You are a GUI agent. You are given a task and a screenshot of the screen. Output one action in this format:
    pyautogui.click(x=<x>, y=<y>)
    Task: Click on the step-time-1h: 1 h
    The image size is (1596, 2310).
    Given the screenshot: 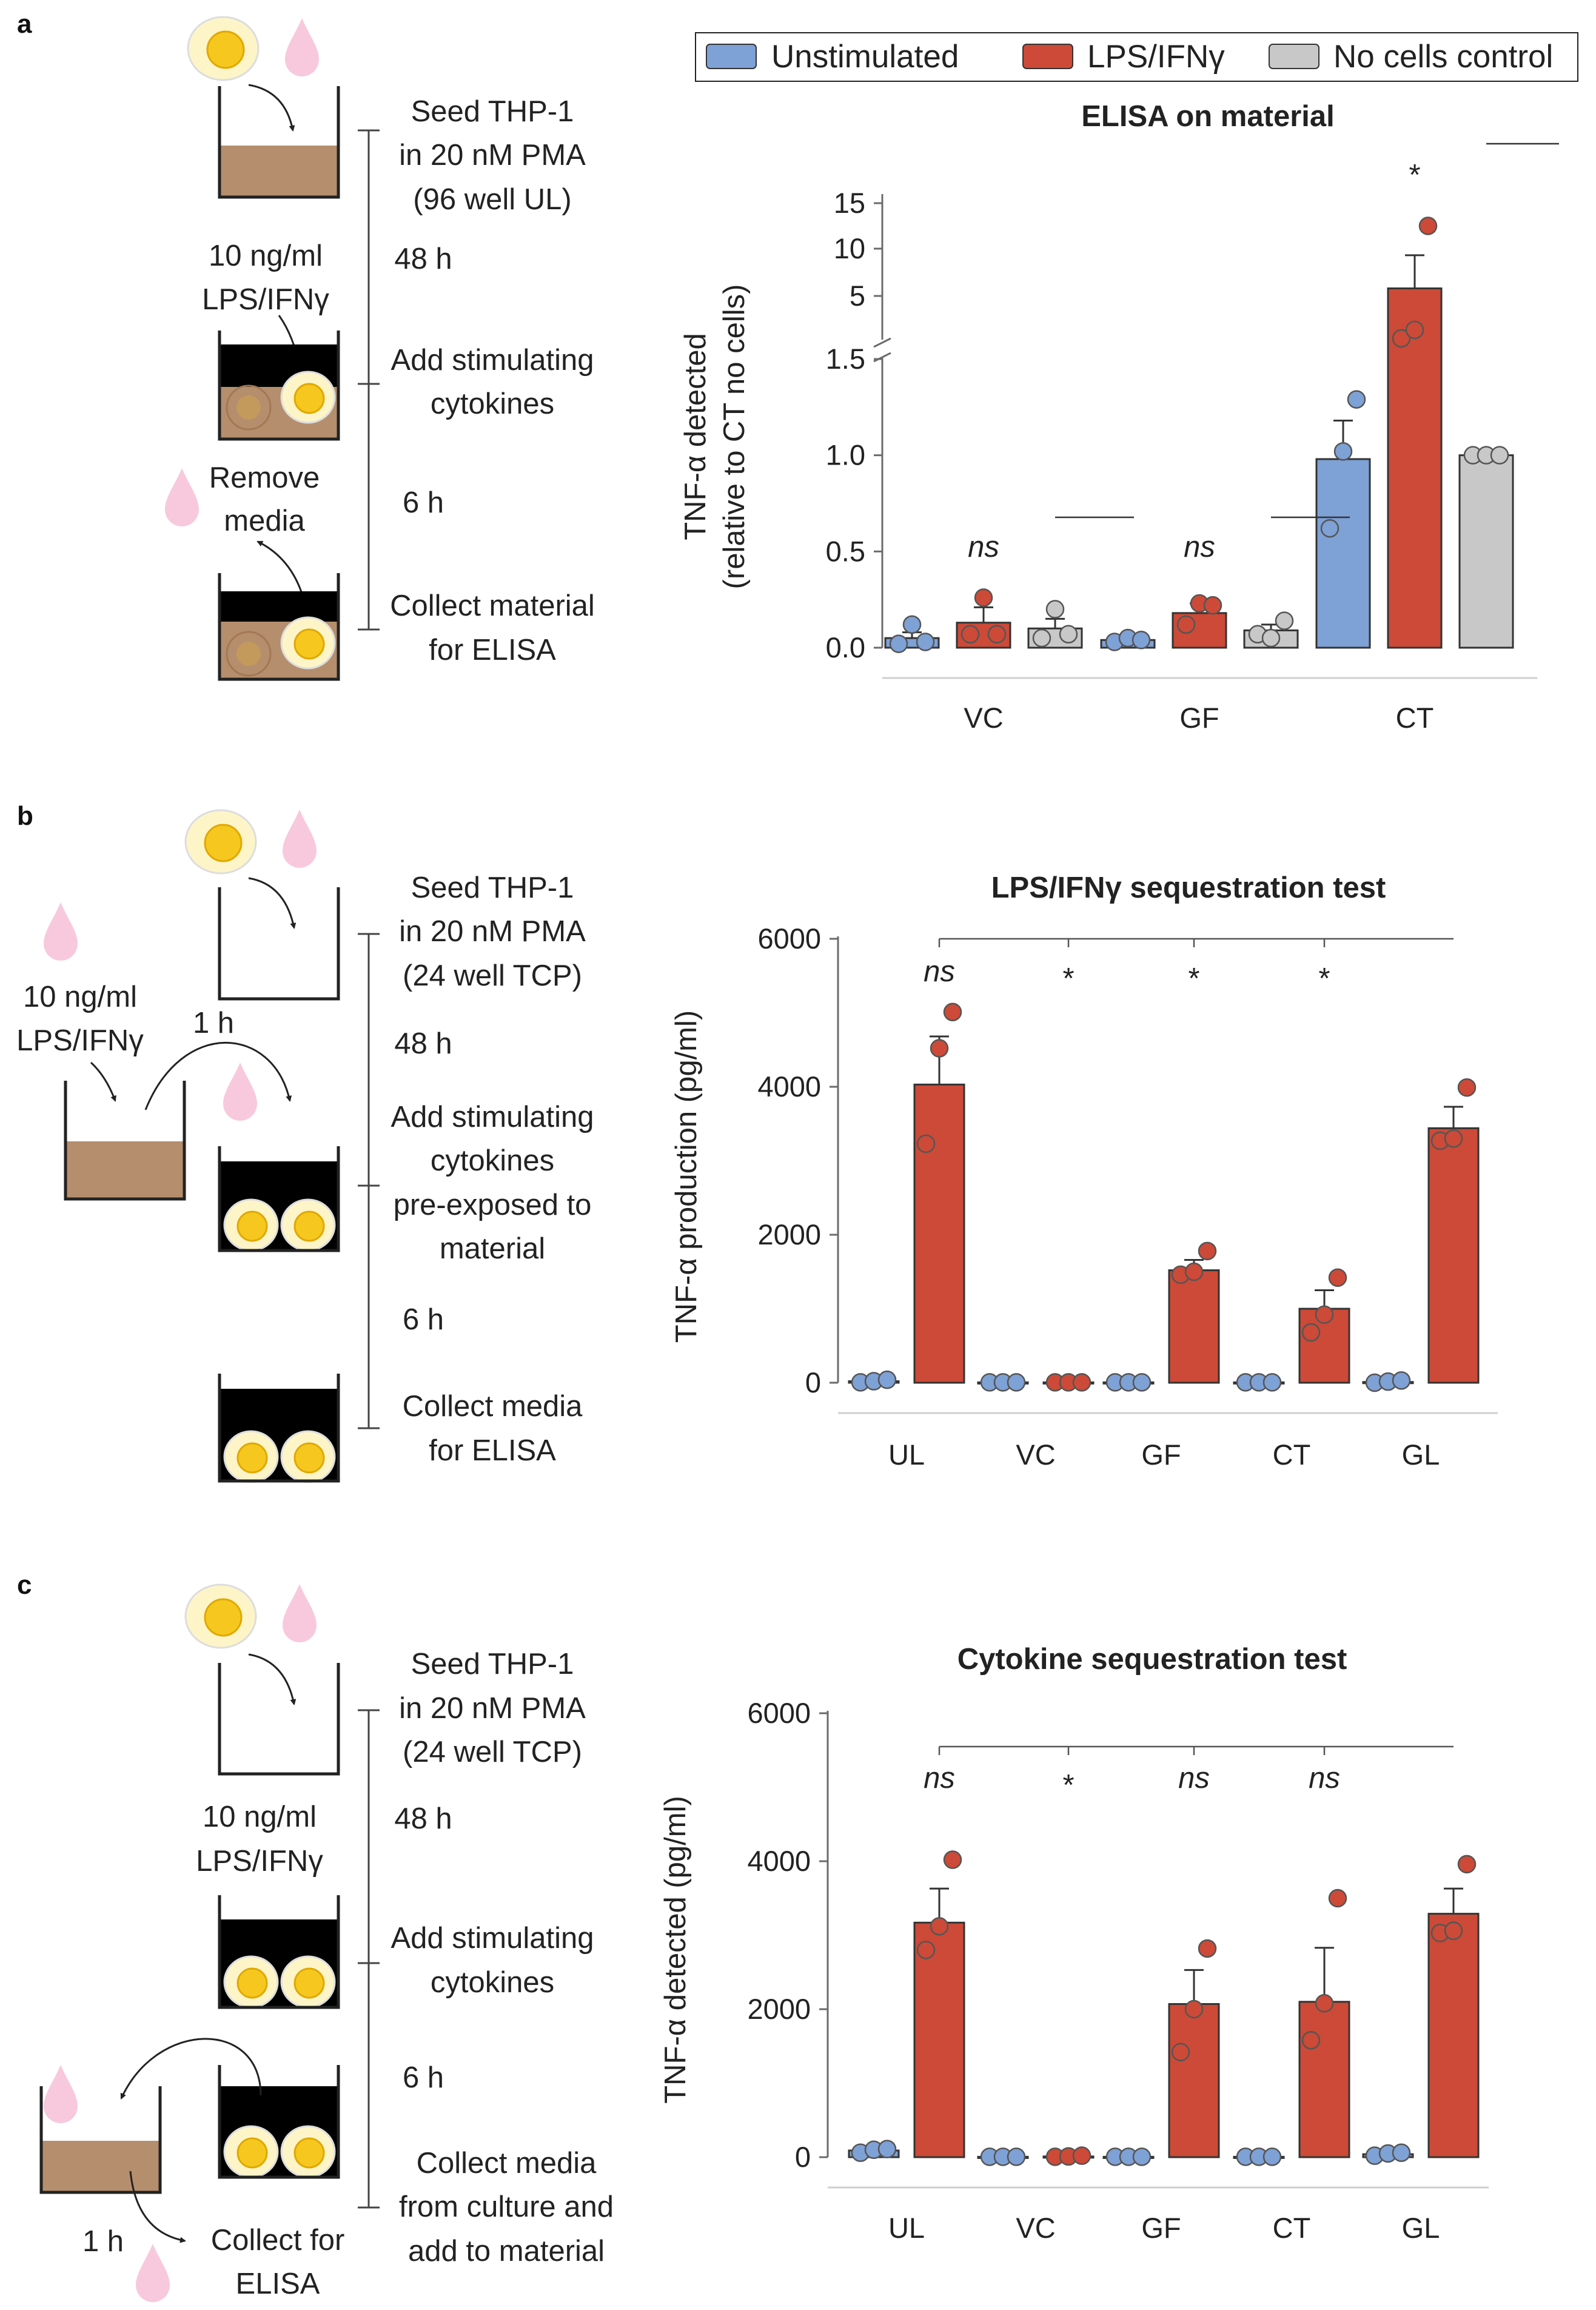 What is the action you would take?
    pyautogui.click(x=103, y=2241)
    